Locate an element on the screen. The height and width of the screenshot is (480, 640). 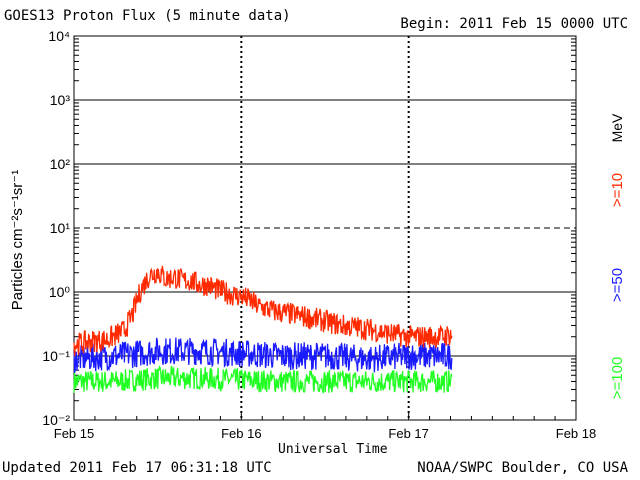
y-axis-label: Particles cm⁻²s⁻¹sr⁻¹ is located at coordinates (17, 240).